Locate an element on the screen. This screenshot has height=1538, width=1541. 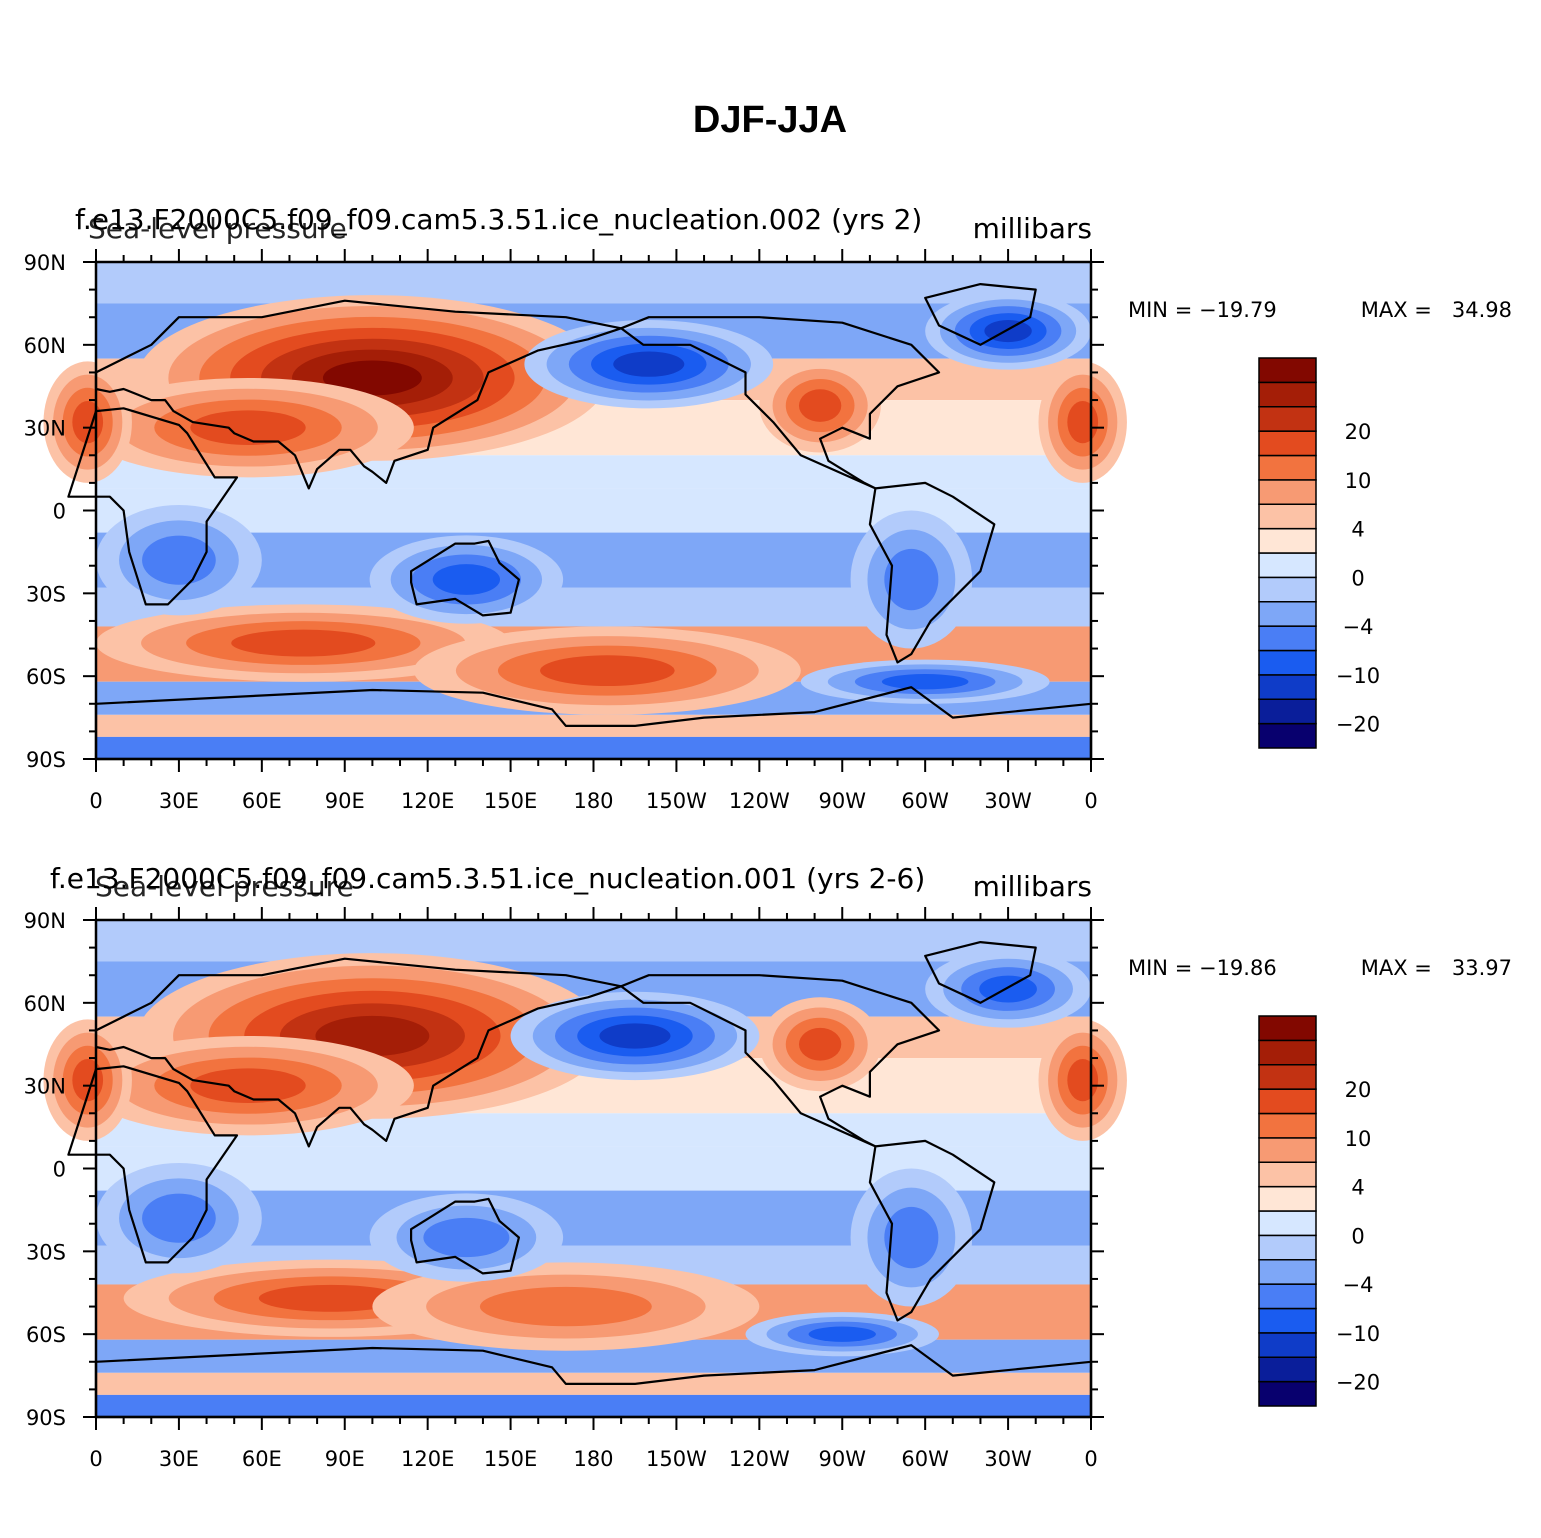
max-label: MAX = 34.98 is located at coordinates (1436, 310).